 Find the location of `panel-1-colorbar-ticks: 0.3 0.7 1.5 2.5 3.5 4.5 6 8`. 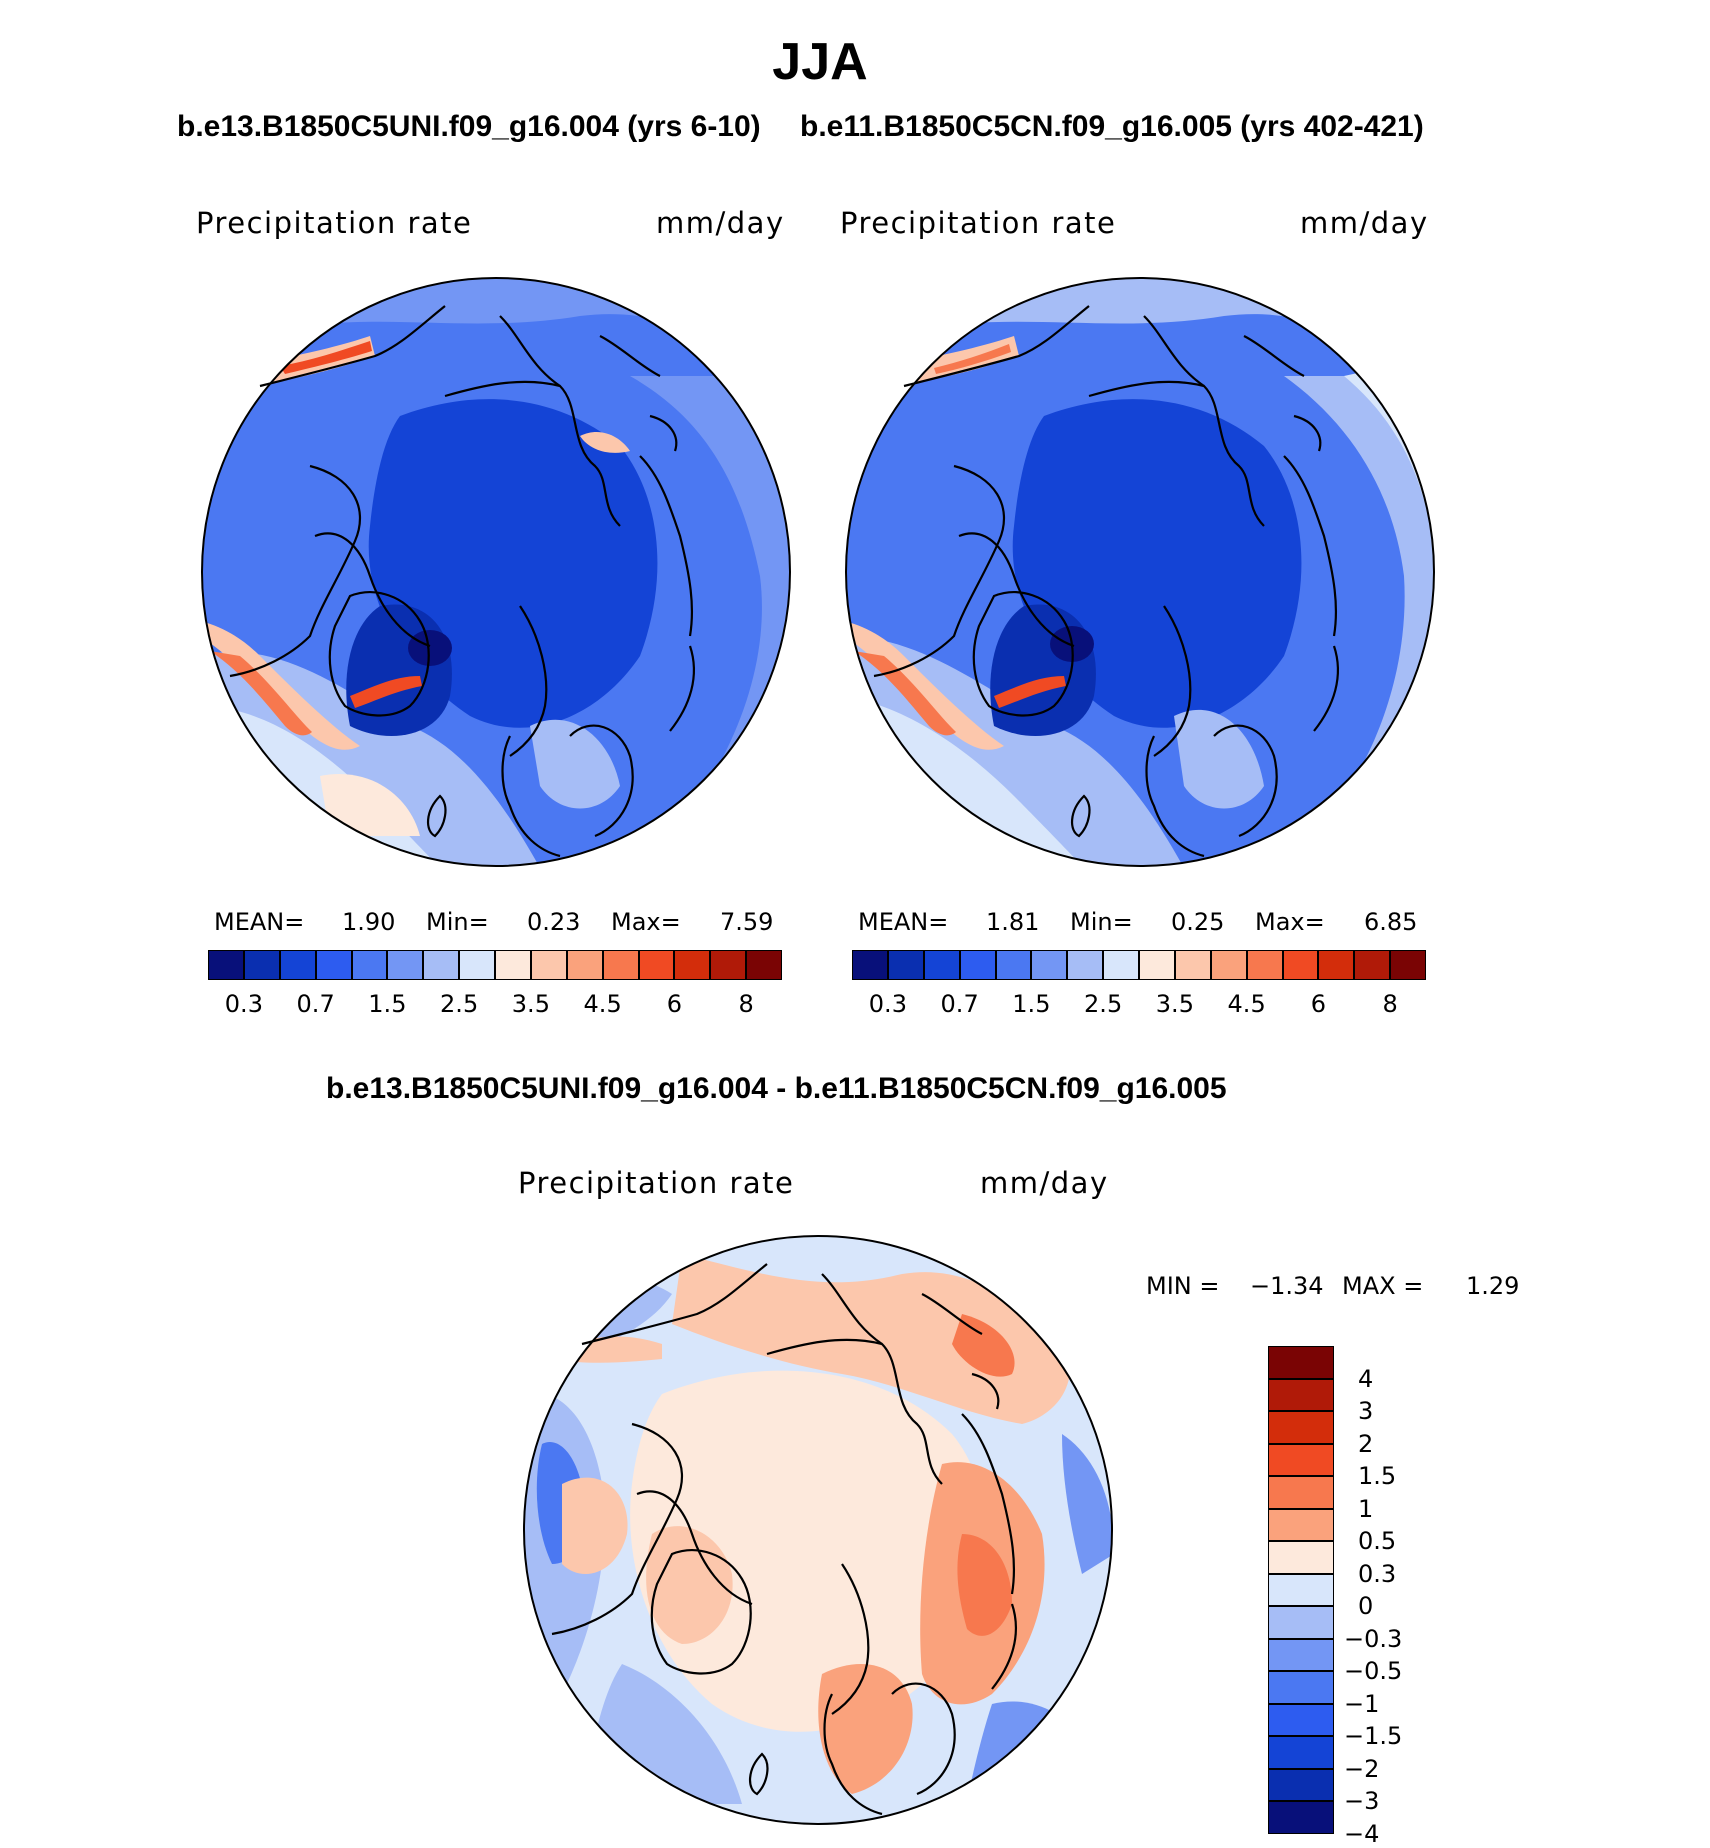

panel-1-colorbar-ticks: 0.3 0.7 1.5 2.5 3.5 4.5 6 8 is located at coordinates (495, 1005).